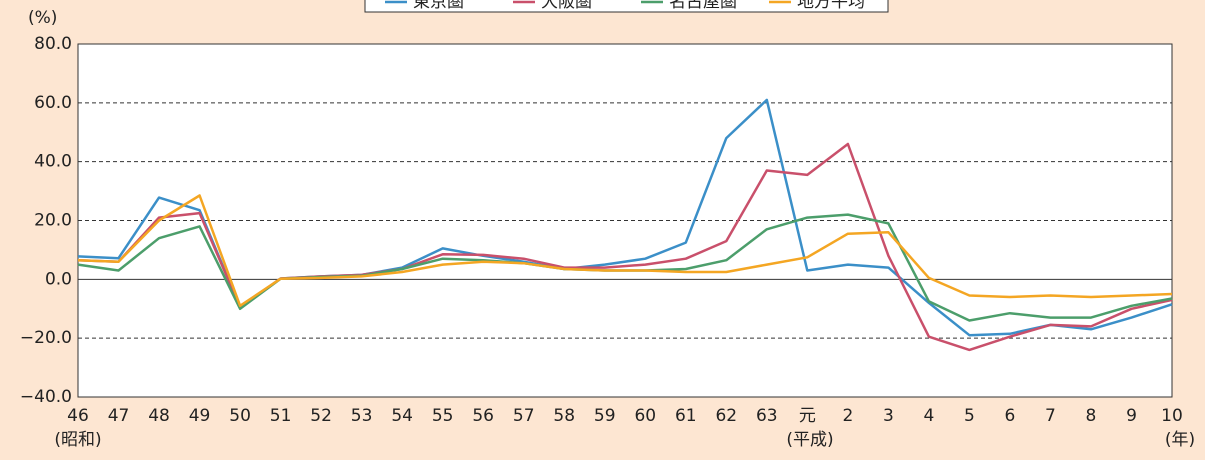  Describe the element at coordinates (483, 416) in the screenshot. I see `x-tick-label: 56` at that location.